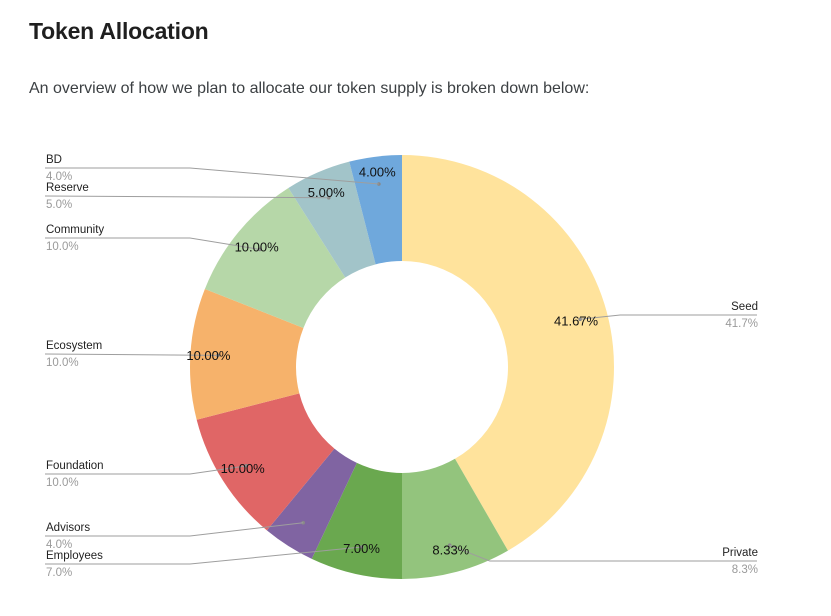 The height and width of the screenshot is (616, 831). I want to click on legend-name-private: Private, so click(740, 553).